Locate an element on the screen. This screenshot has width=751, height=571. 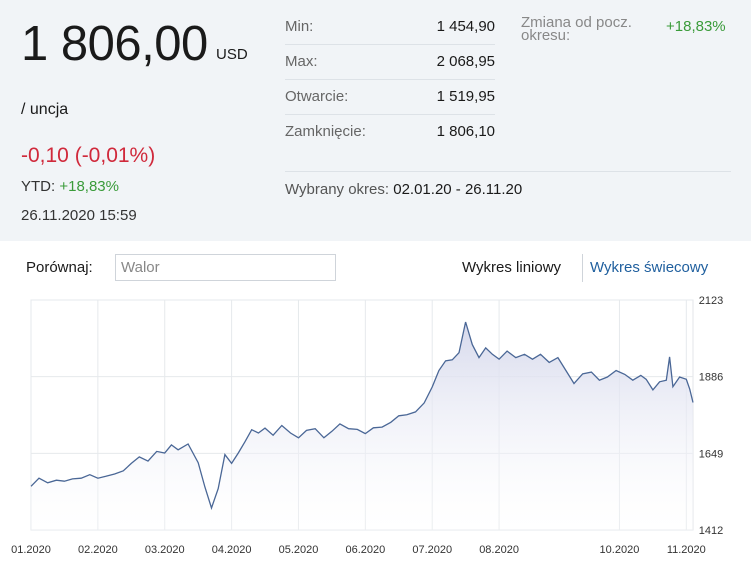
period-label: Wybrany okres: is located at coordinates (337, 189).